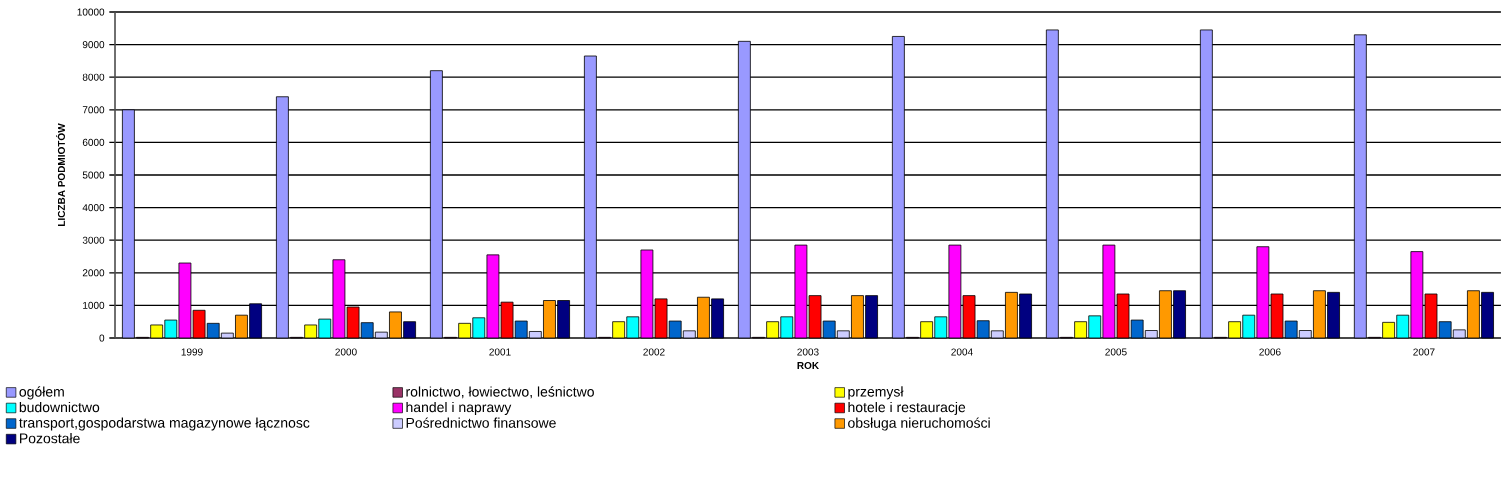  I want to click on y-tick-label: 7000, so click(93, 110).